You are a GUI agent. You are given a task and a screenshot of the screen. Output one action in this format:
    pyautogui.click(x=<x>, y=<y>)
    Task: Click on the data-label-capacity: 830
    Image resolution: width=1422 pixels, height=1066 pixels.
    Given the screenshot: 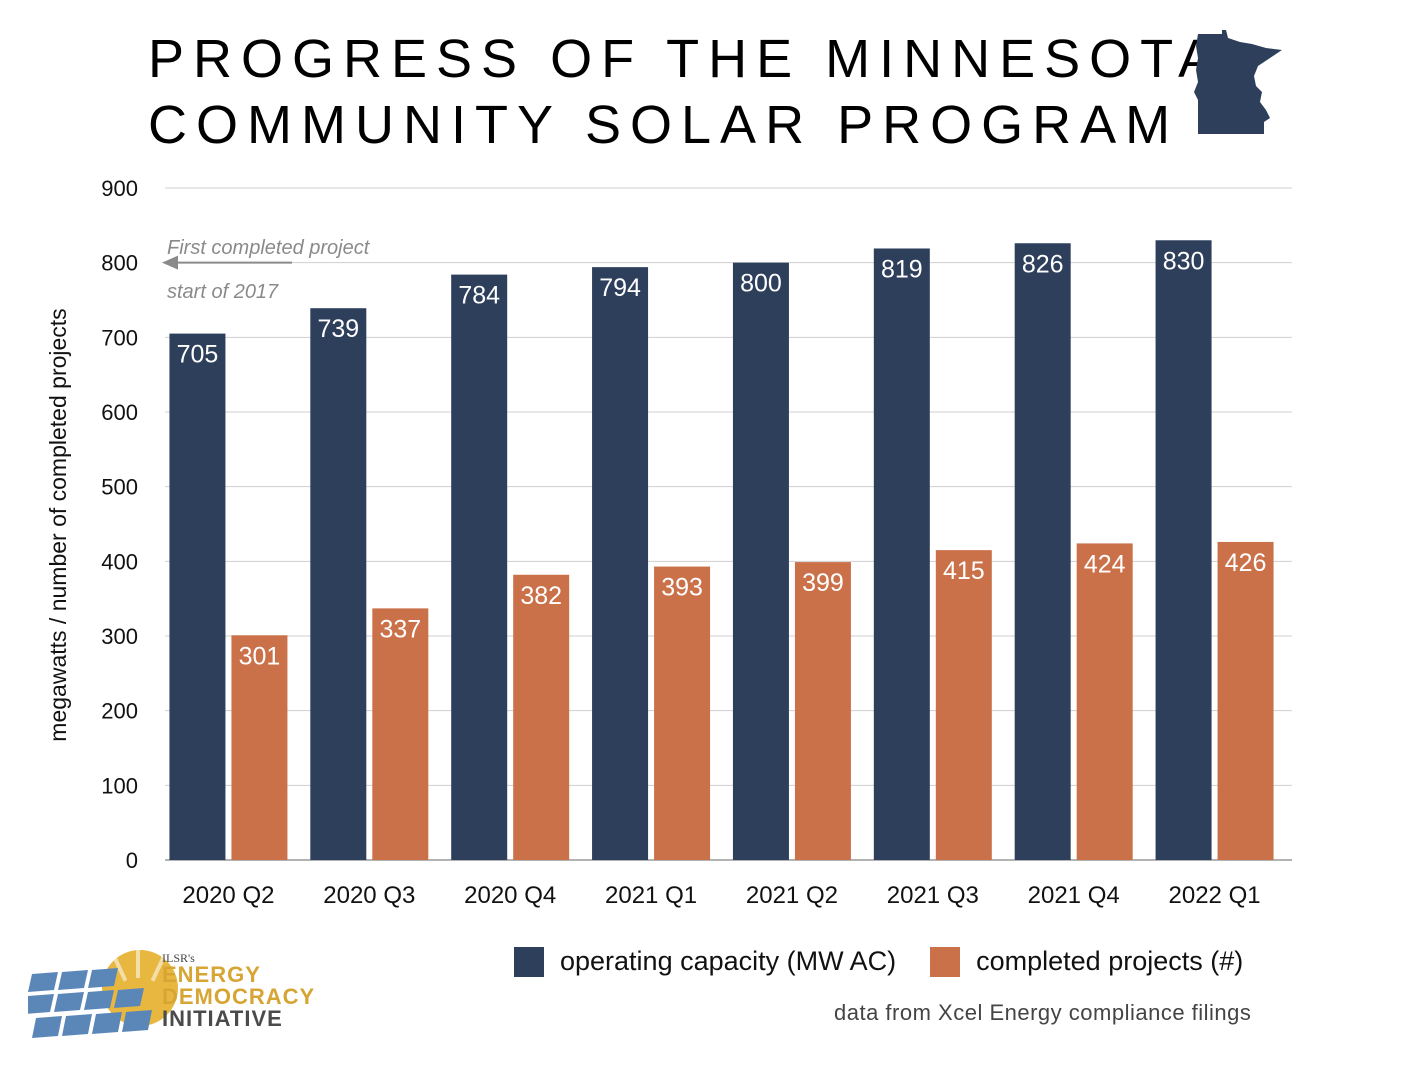 What is the action you would take?
    pyautogui.click(x=1184, y=261)
    